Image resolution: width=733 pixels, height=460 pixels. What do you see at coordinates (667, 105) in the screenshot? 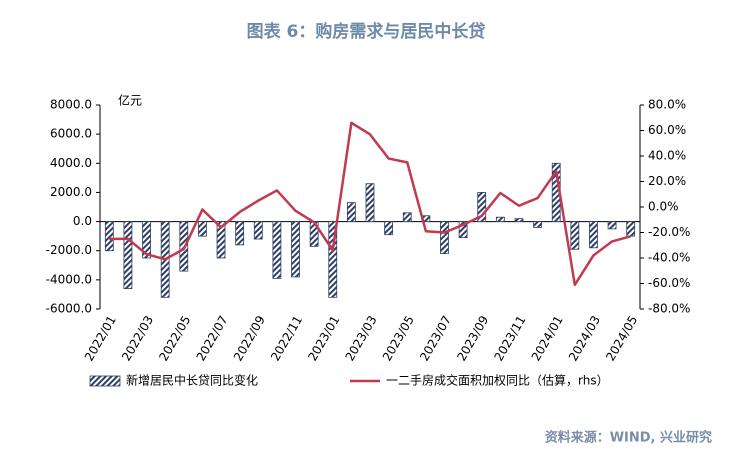
I see `y2-tick-label: 80.0%` at bounding box center [667, 105].